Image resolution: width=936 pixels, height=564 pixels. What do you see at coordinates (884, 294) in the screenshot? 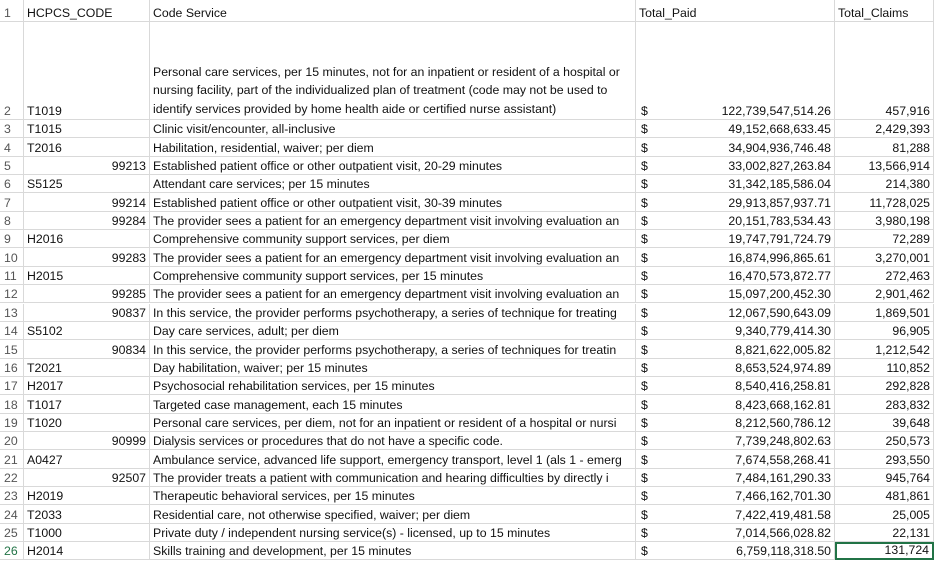
I see `claims-cell: 2,901,462` at bounding box center [884, 294].